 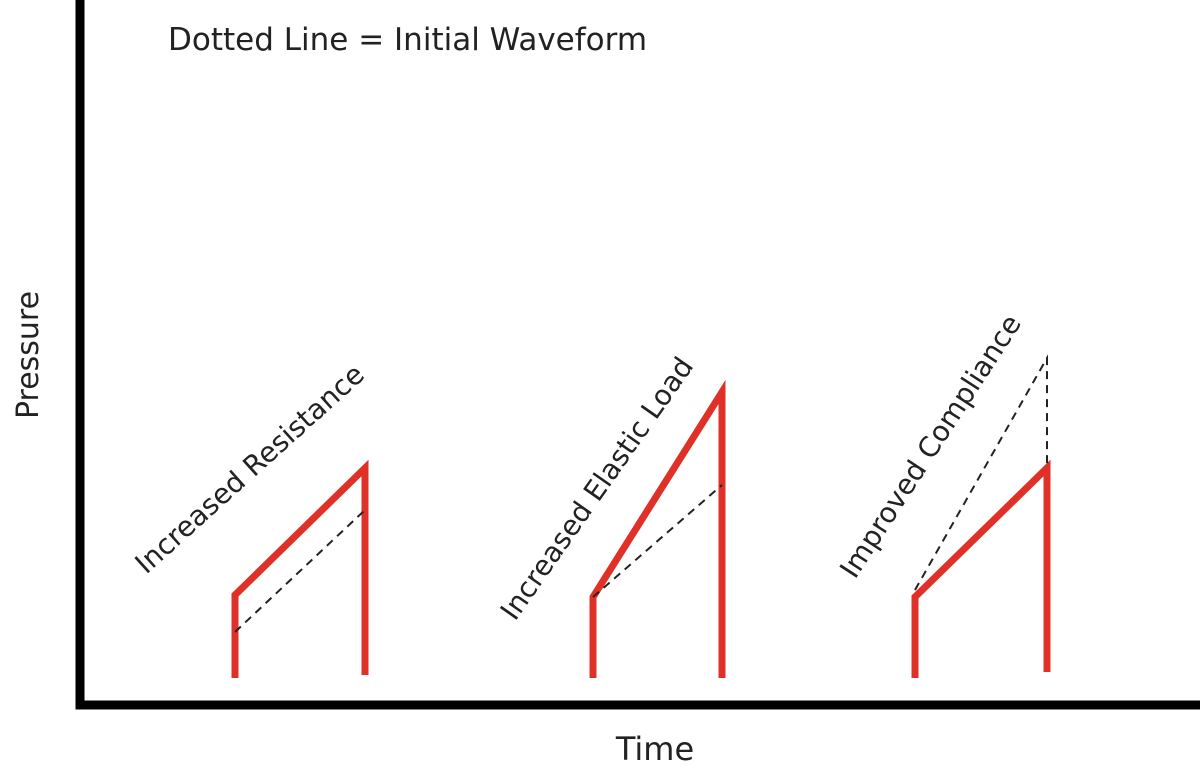 I want to click on x-axis-label: Time, so click(x=654, y=749).